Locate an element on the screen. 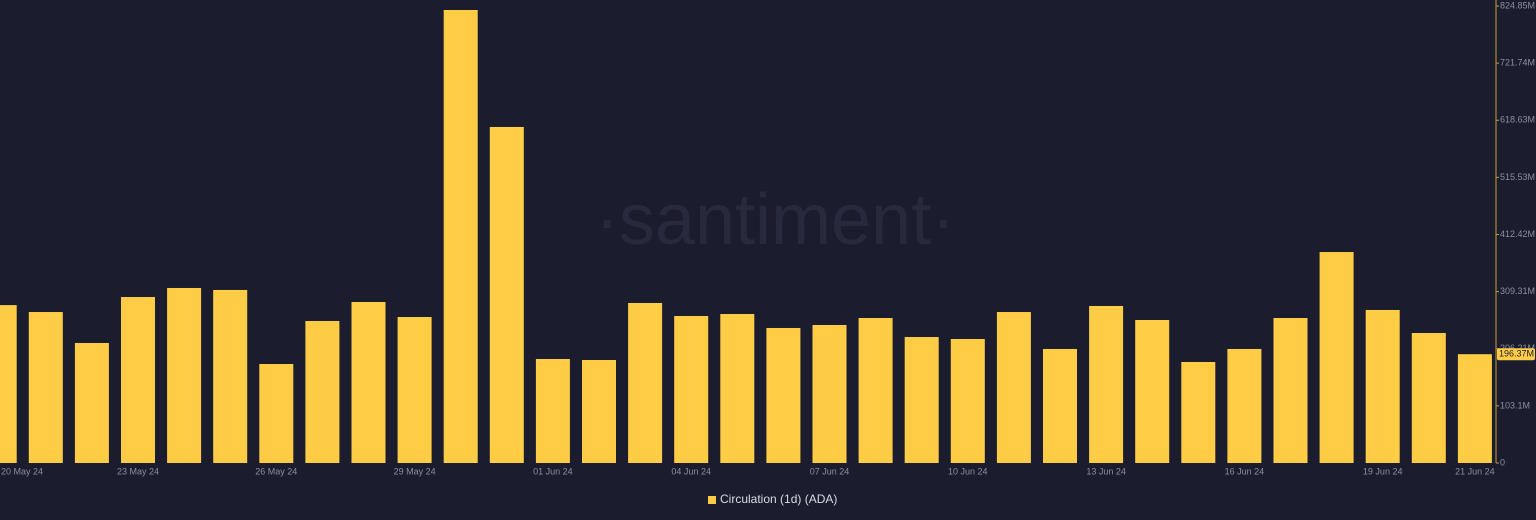 The width and height of the screenshot is (1536, 520). x-tick-label: 04 Jun 24 is located at coordinates (691, 471).